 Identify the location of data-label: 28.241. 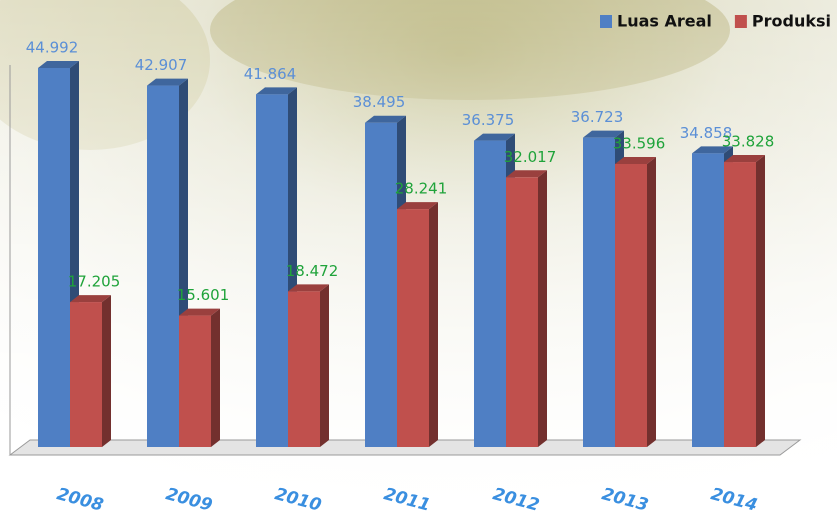
(421, 189).